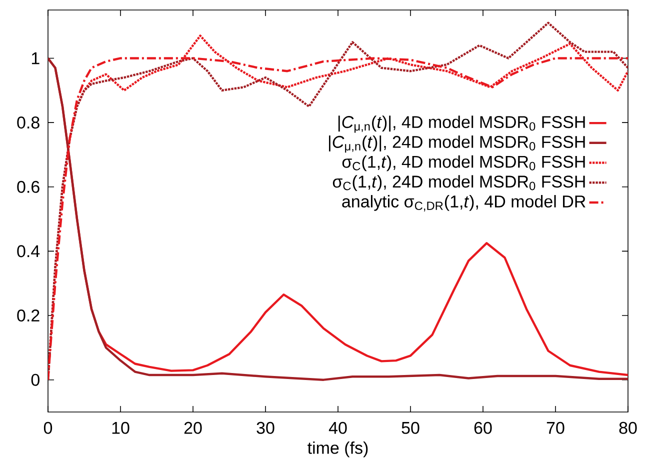 Image resolution: width=652 pixels, height=472 pixels. I want to click on legend-label: analytic σ$_{C,DR}$(1,t), 4D model DR, so click(464, 203).